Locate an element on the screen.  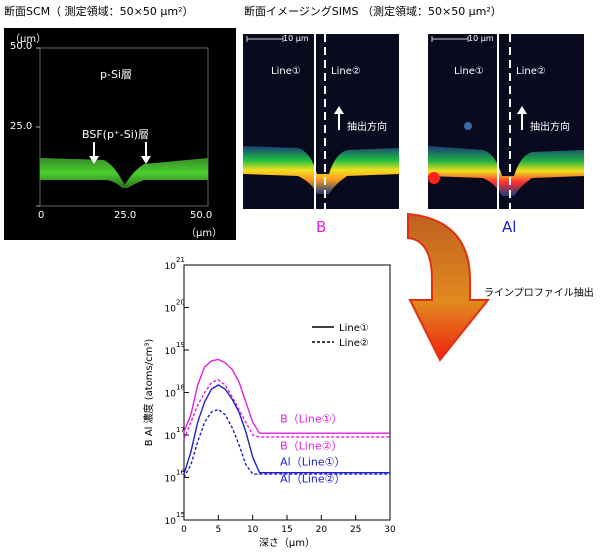
legend-dashed-label: Line② is located at coordinates (354, 343).